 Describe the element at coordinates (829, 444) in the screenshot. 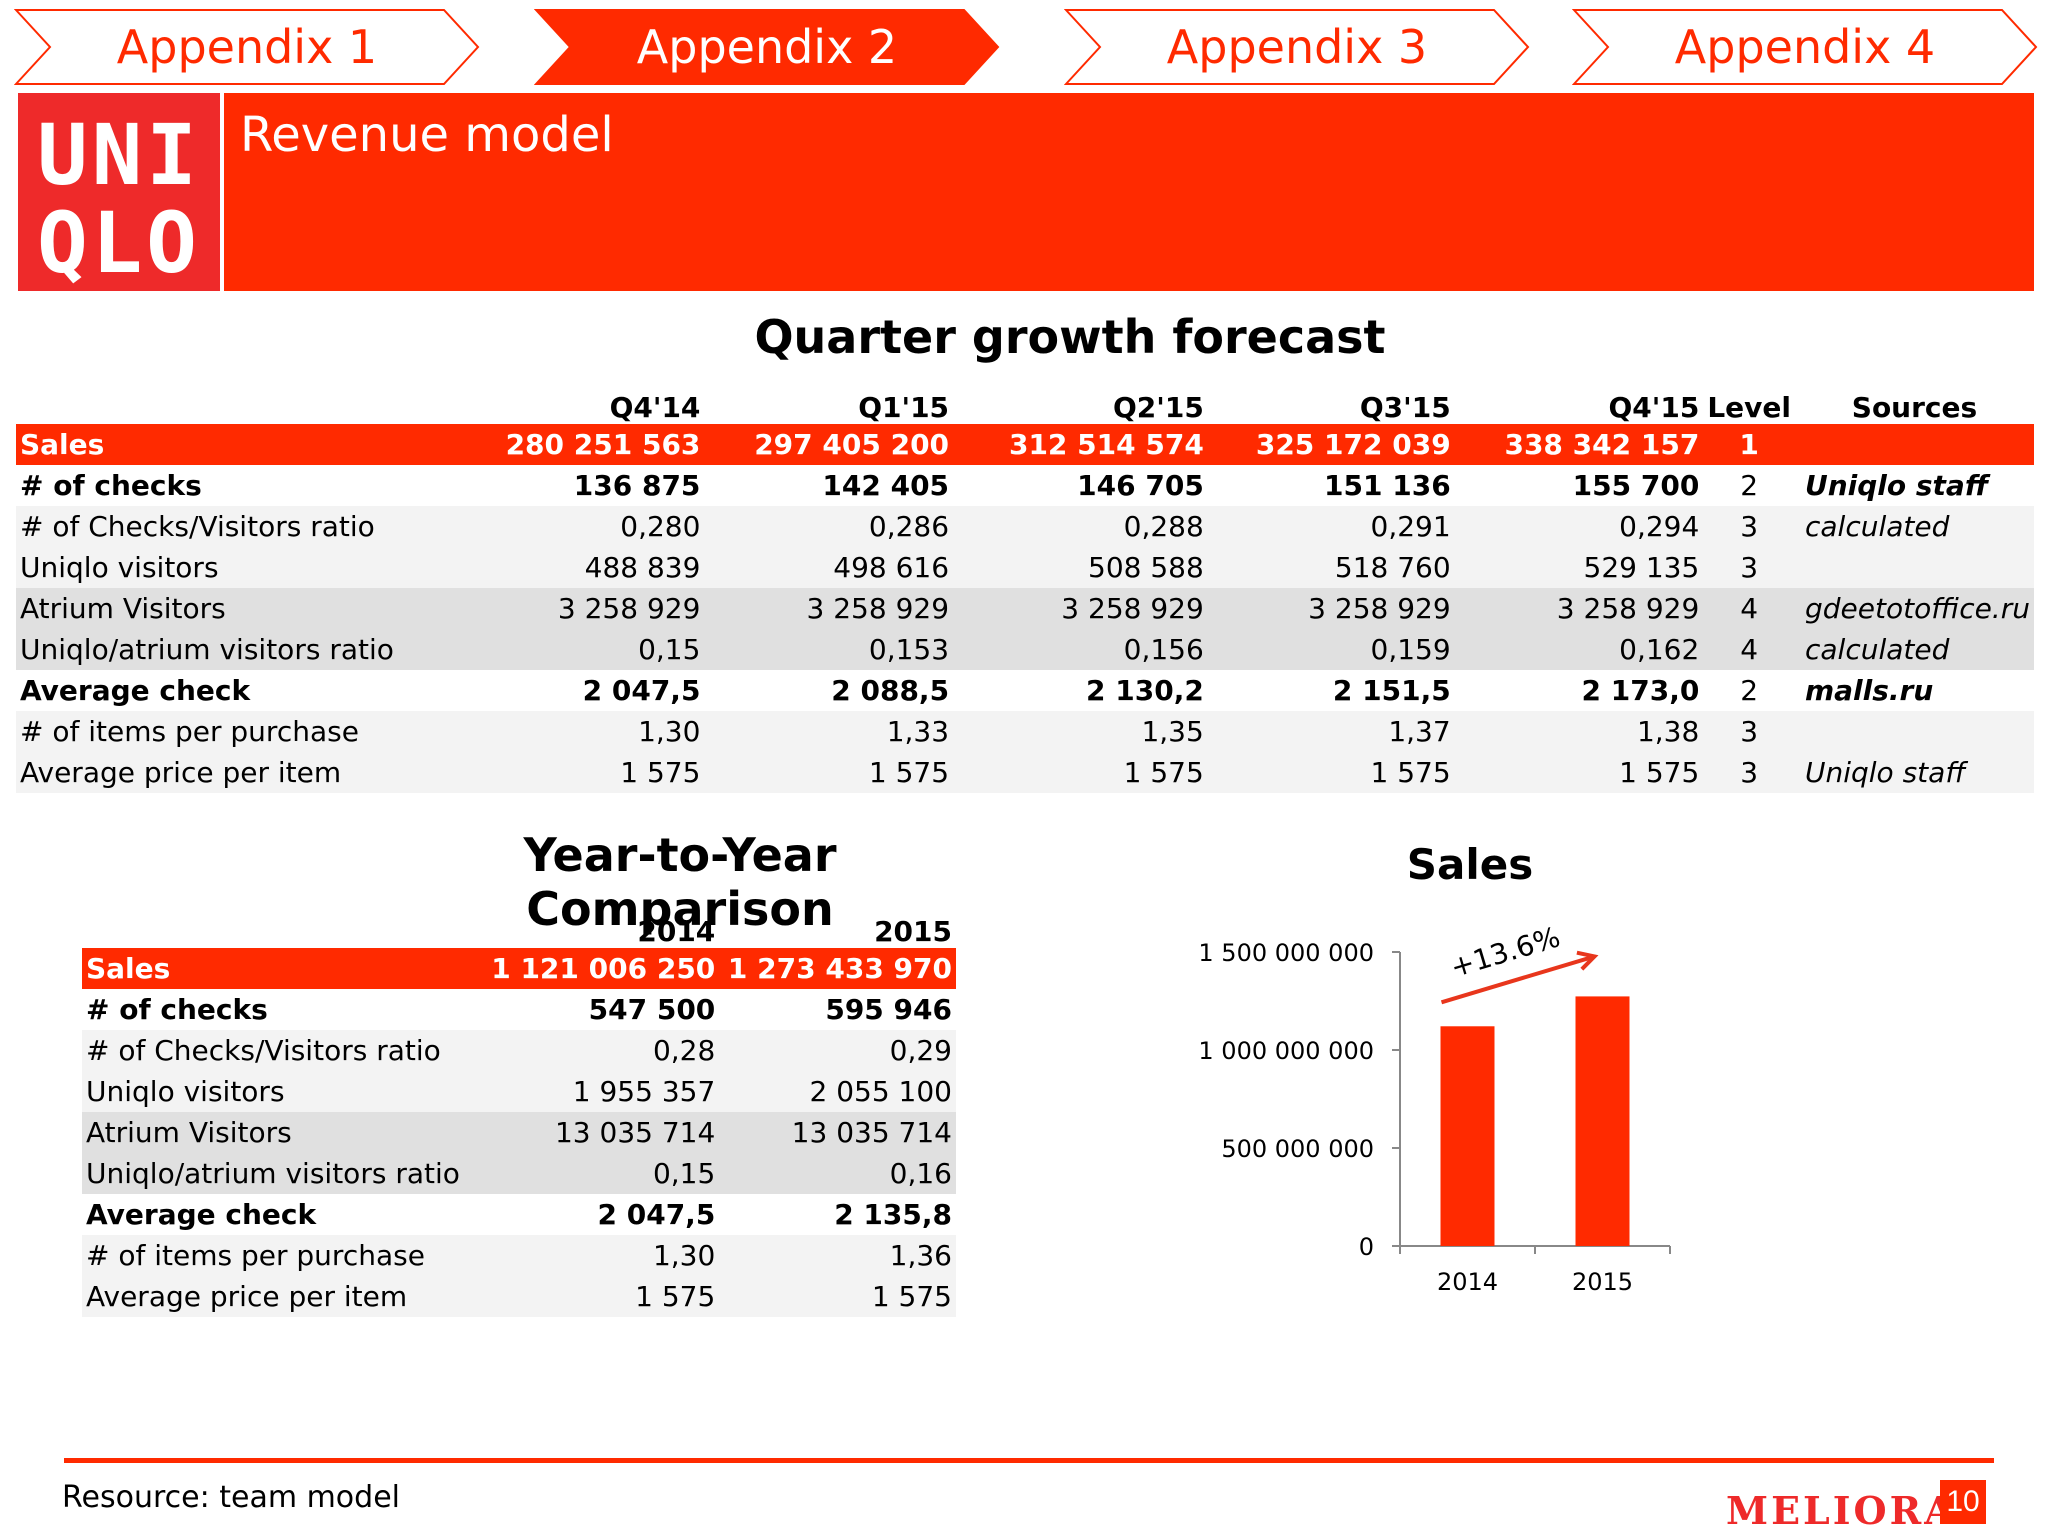

I see `cell-value: 297 405 200` at that location.